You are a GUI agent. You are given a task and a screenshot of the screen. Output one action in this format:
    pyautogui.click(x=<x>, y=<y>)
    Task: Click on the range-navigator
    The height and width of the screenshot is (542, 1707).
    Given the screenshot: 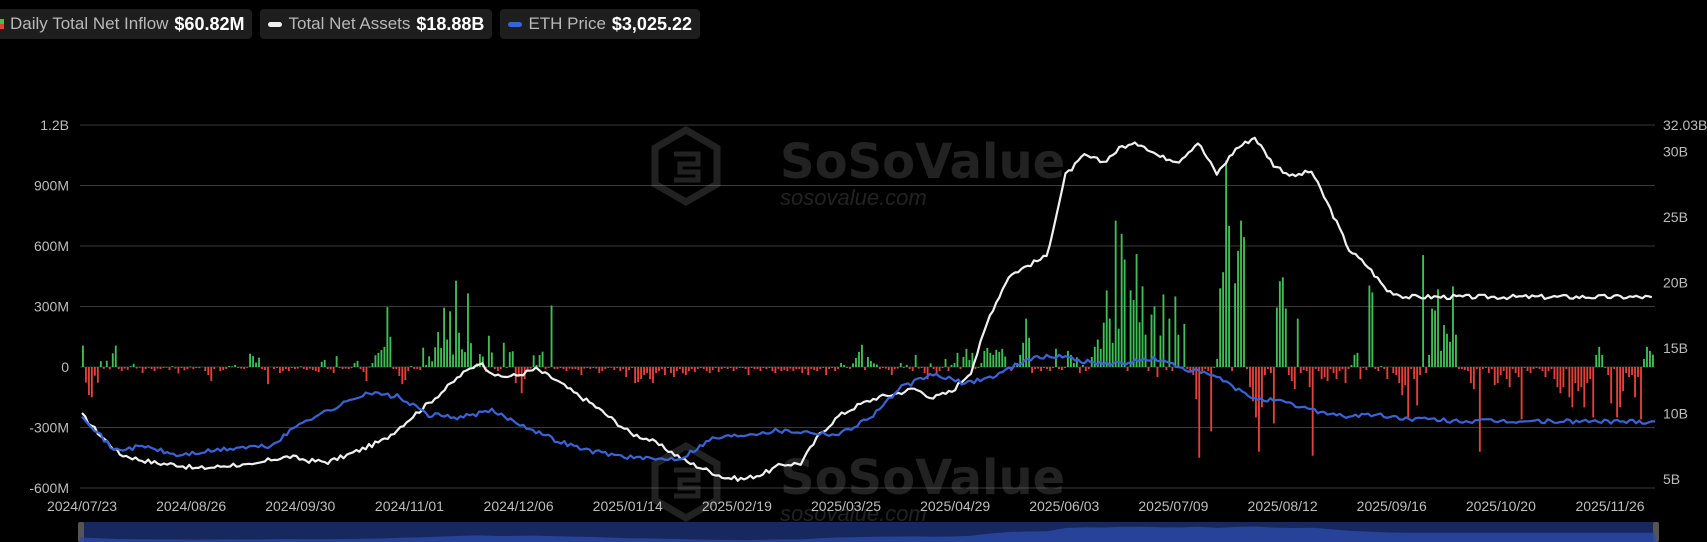 What is the action you would take?
    pyautogui.click(x=868, y=532)
    